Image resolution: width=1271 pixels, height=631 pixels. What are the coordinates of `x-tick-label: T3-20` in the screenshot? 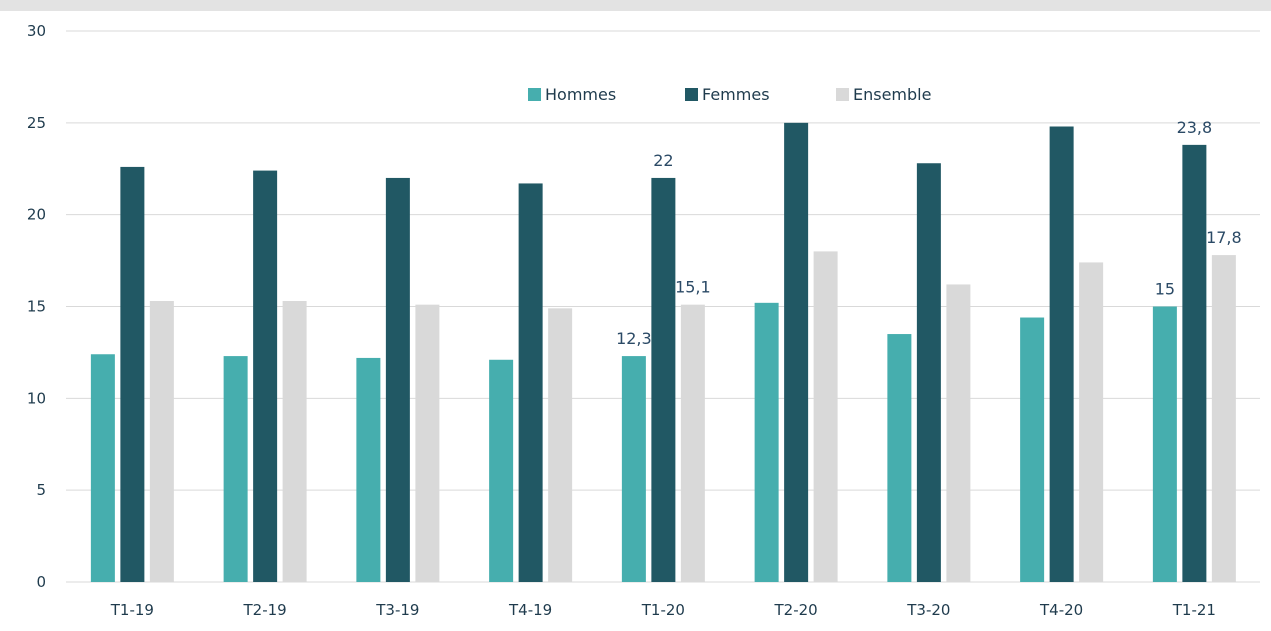 It's located at (928, 610).